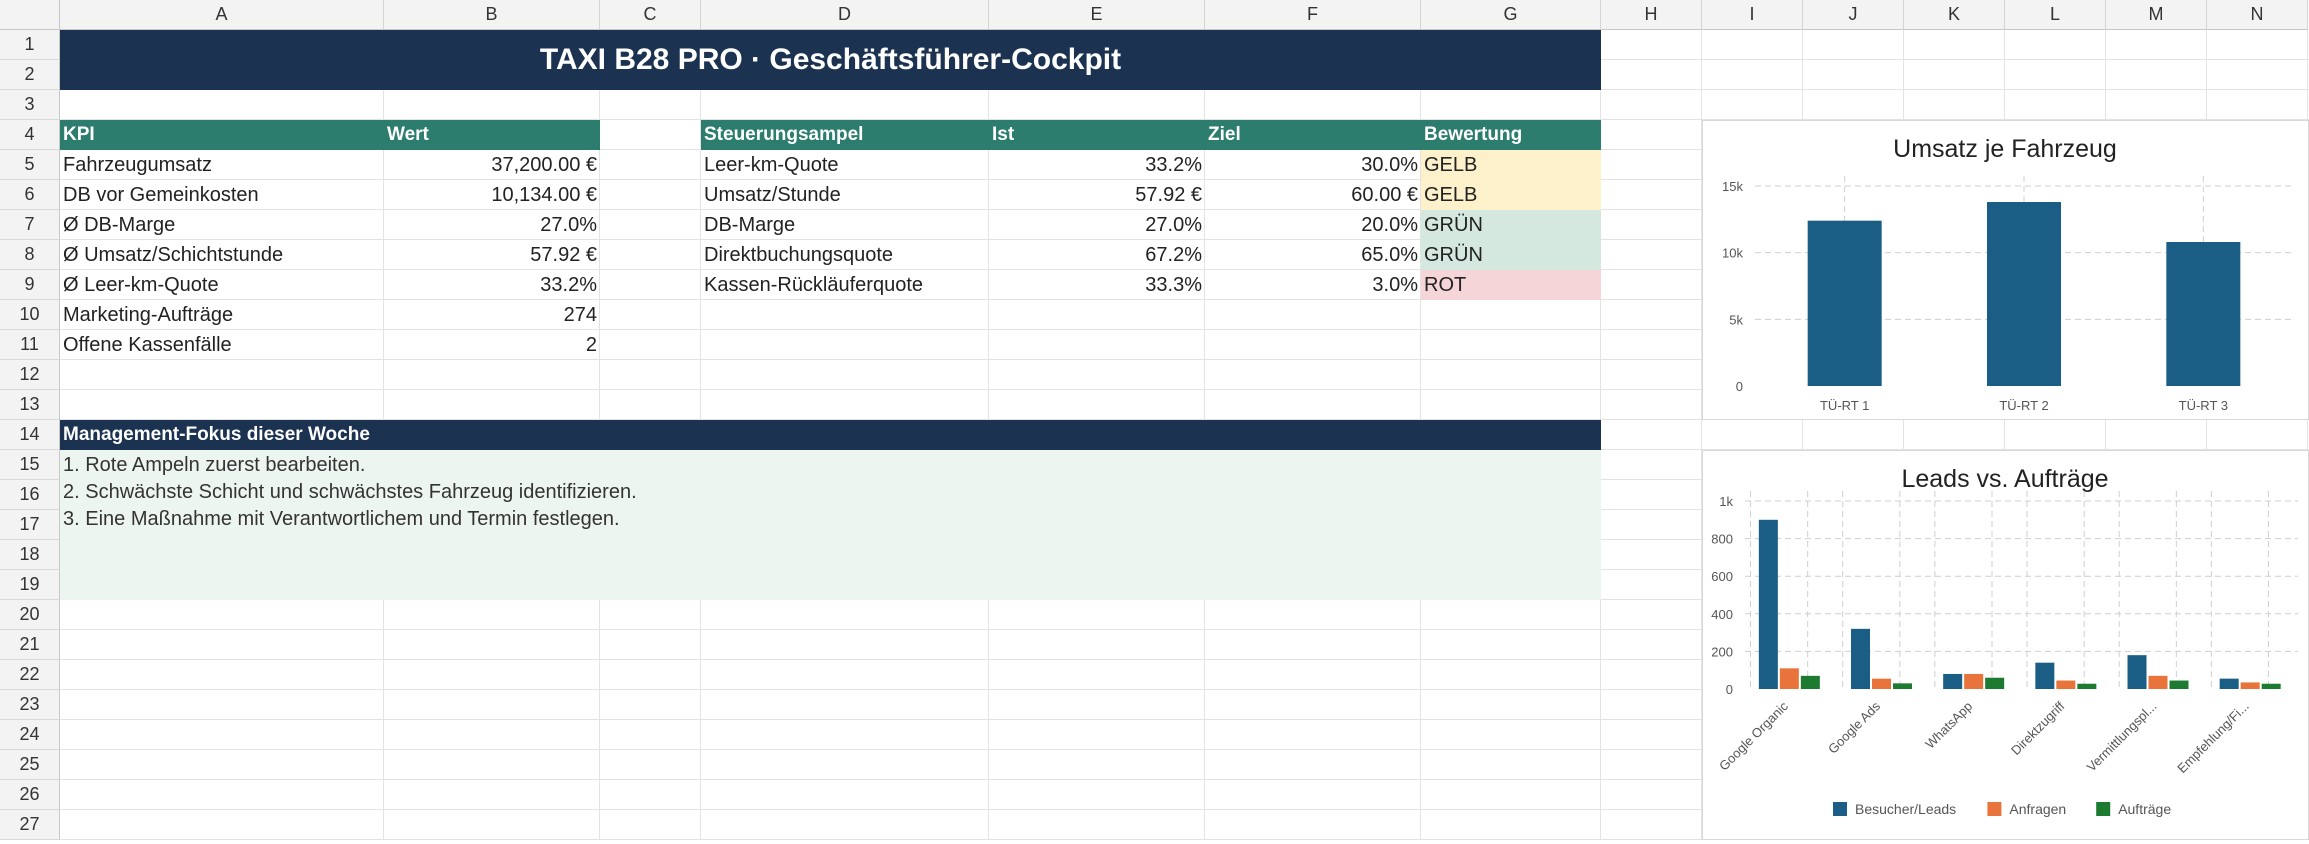 The image size is (2309, 844). What do you see at coordinates (650, 15) in the screenshot?
I see `column-header-c: C` at bounding box center [650, 15].